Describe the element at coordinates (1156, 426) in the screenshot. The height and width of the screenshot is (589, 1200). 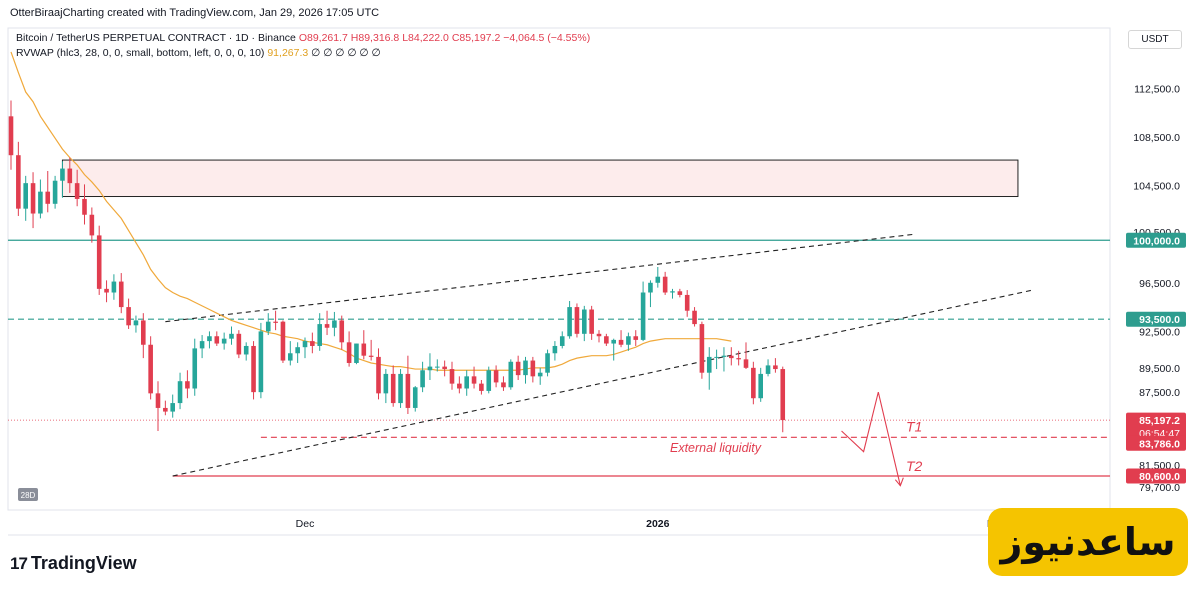
I see `last-price-tag` at that location.